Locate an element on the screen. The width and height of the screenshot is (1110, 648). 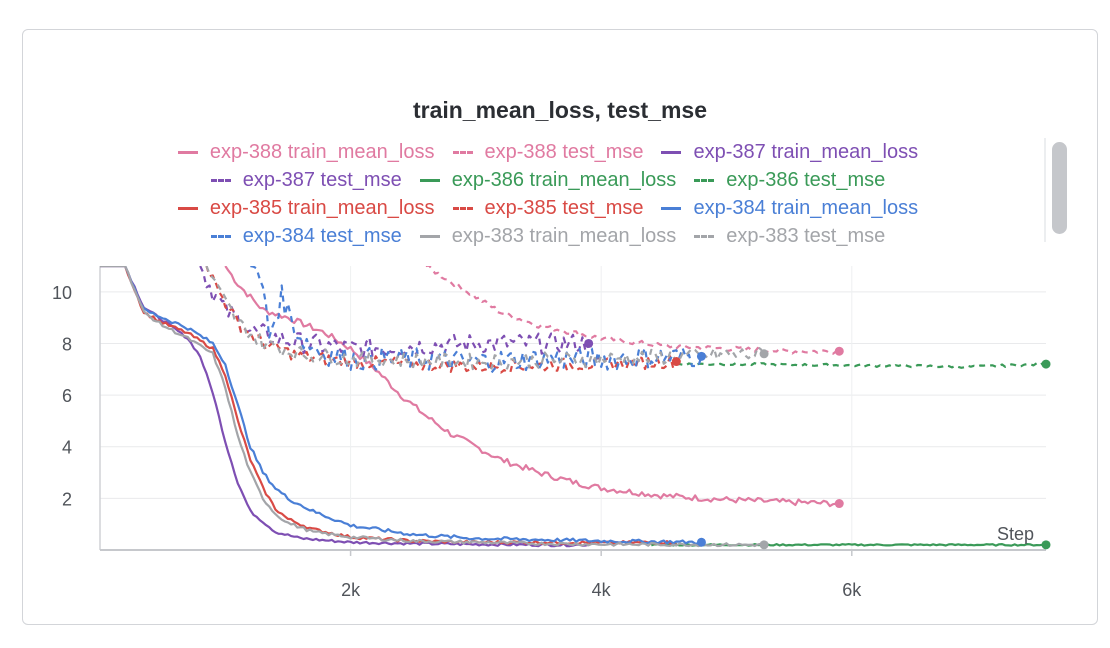
legend-item: exp-388 train_mean_loss is located at coordinates (306, 152).